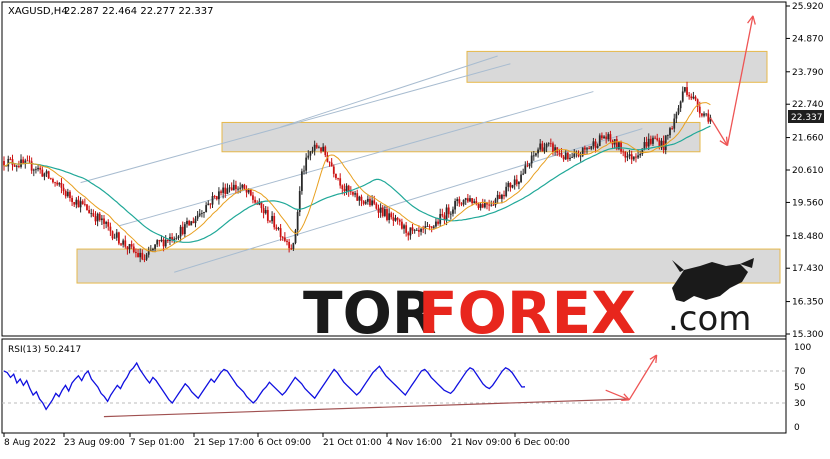 This screenshot has width=830, height=459. I want to click on rsi-tick-label: 0, so click(797, 428).